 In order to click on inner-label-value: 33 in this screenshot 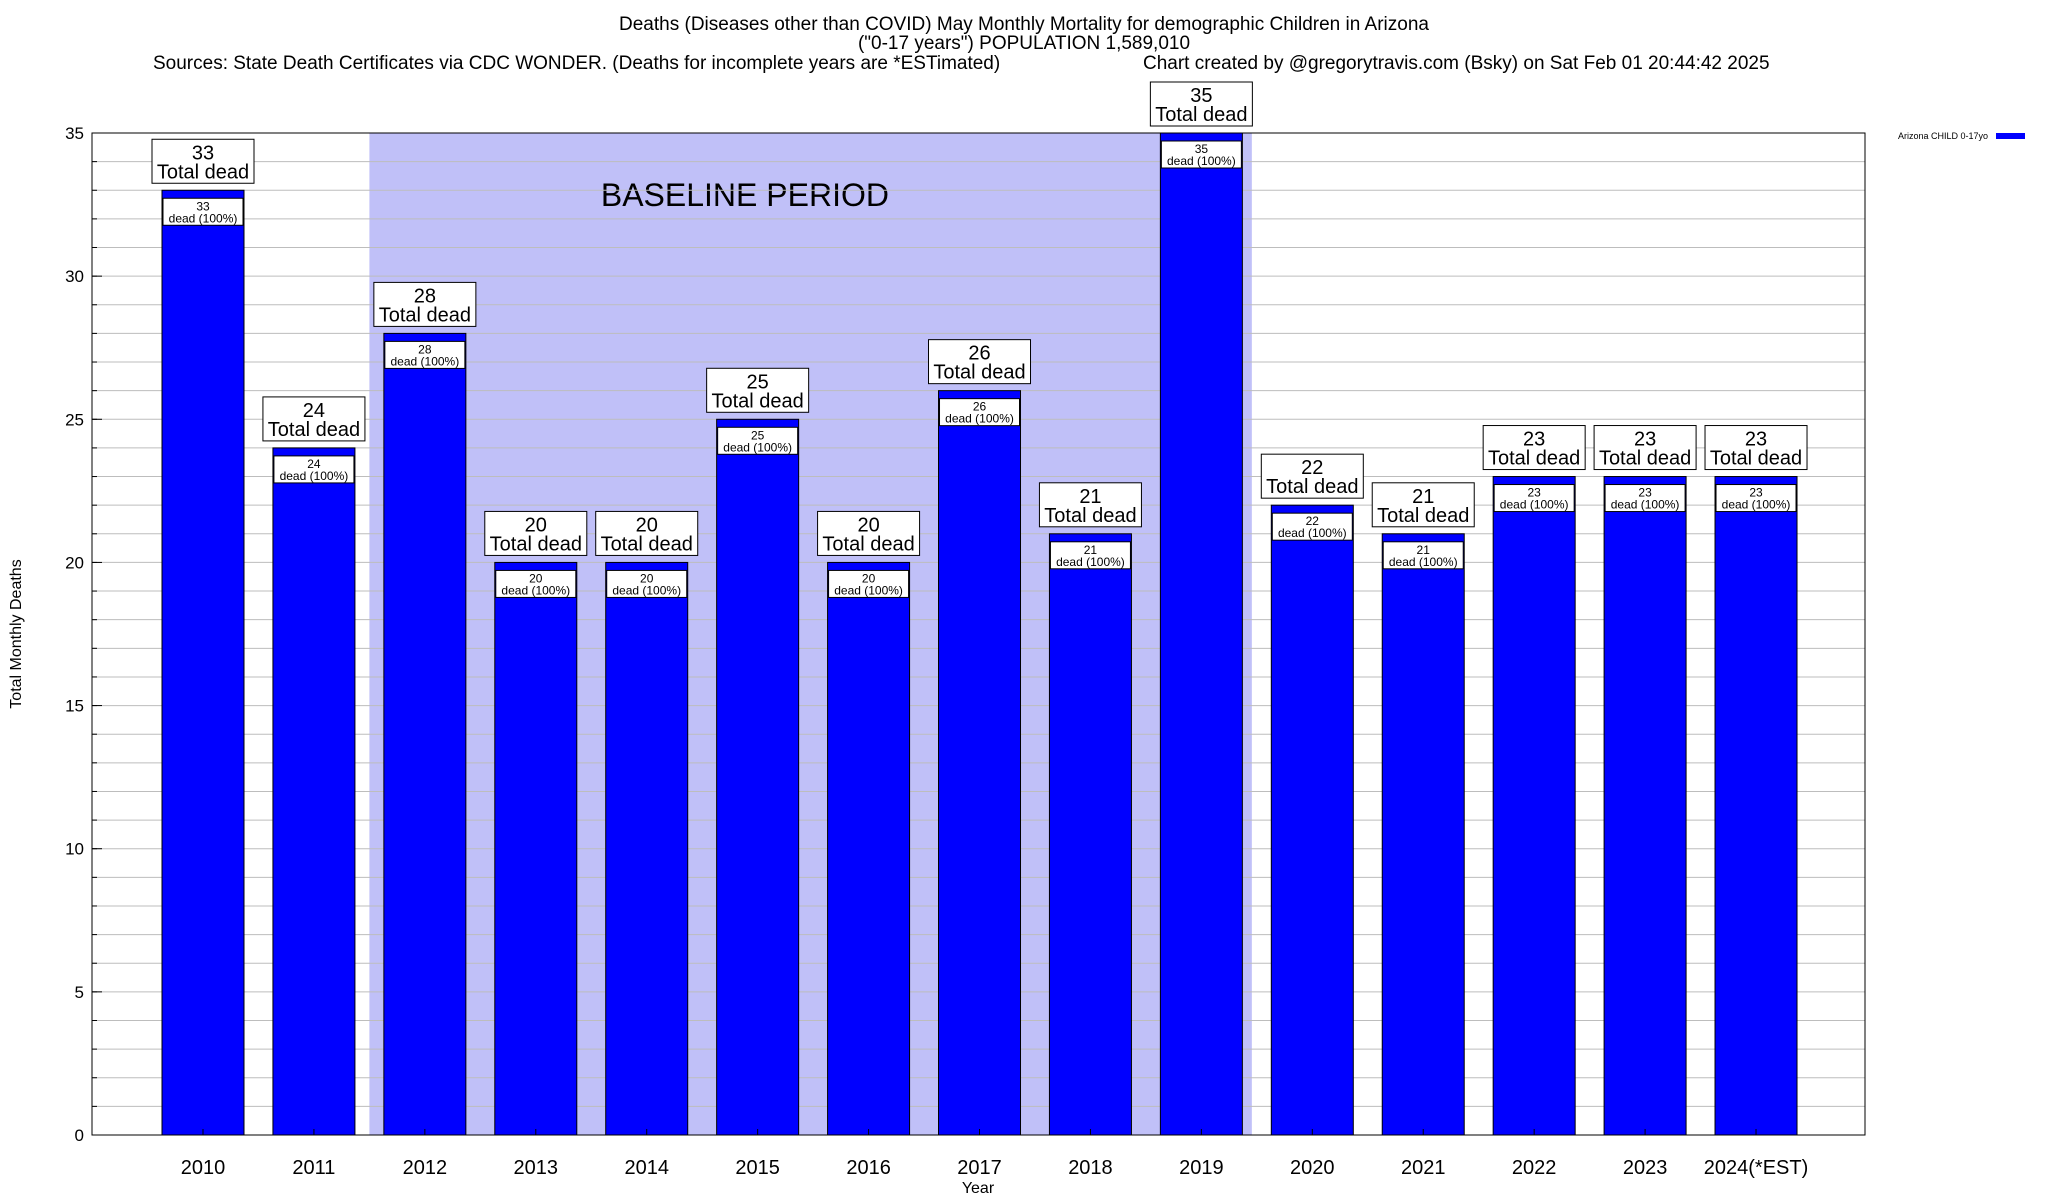, I will do `click(203, 206)`.